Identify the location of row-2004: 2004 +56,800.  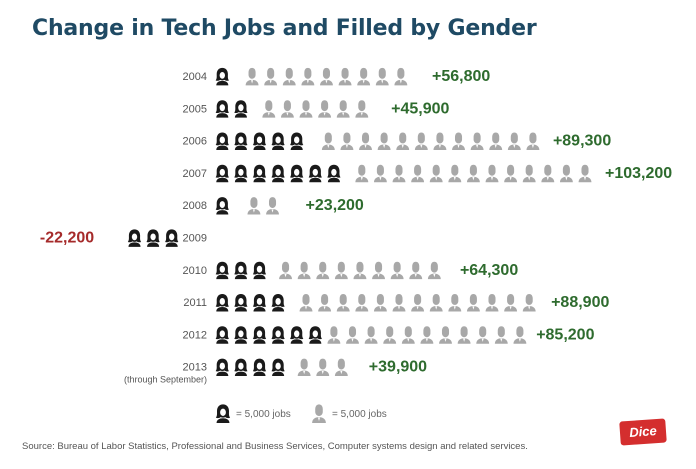
(336, 76).